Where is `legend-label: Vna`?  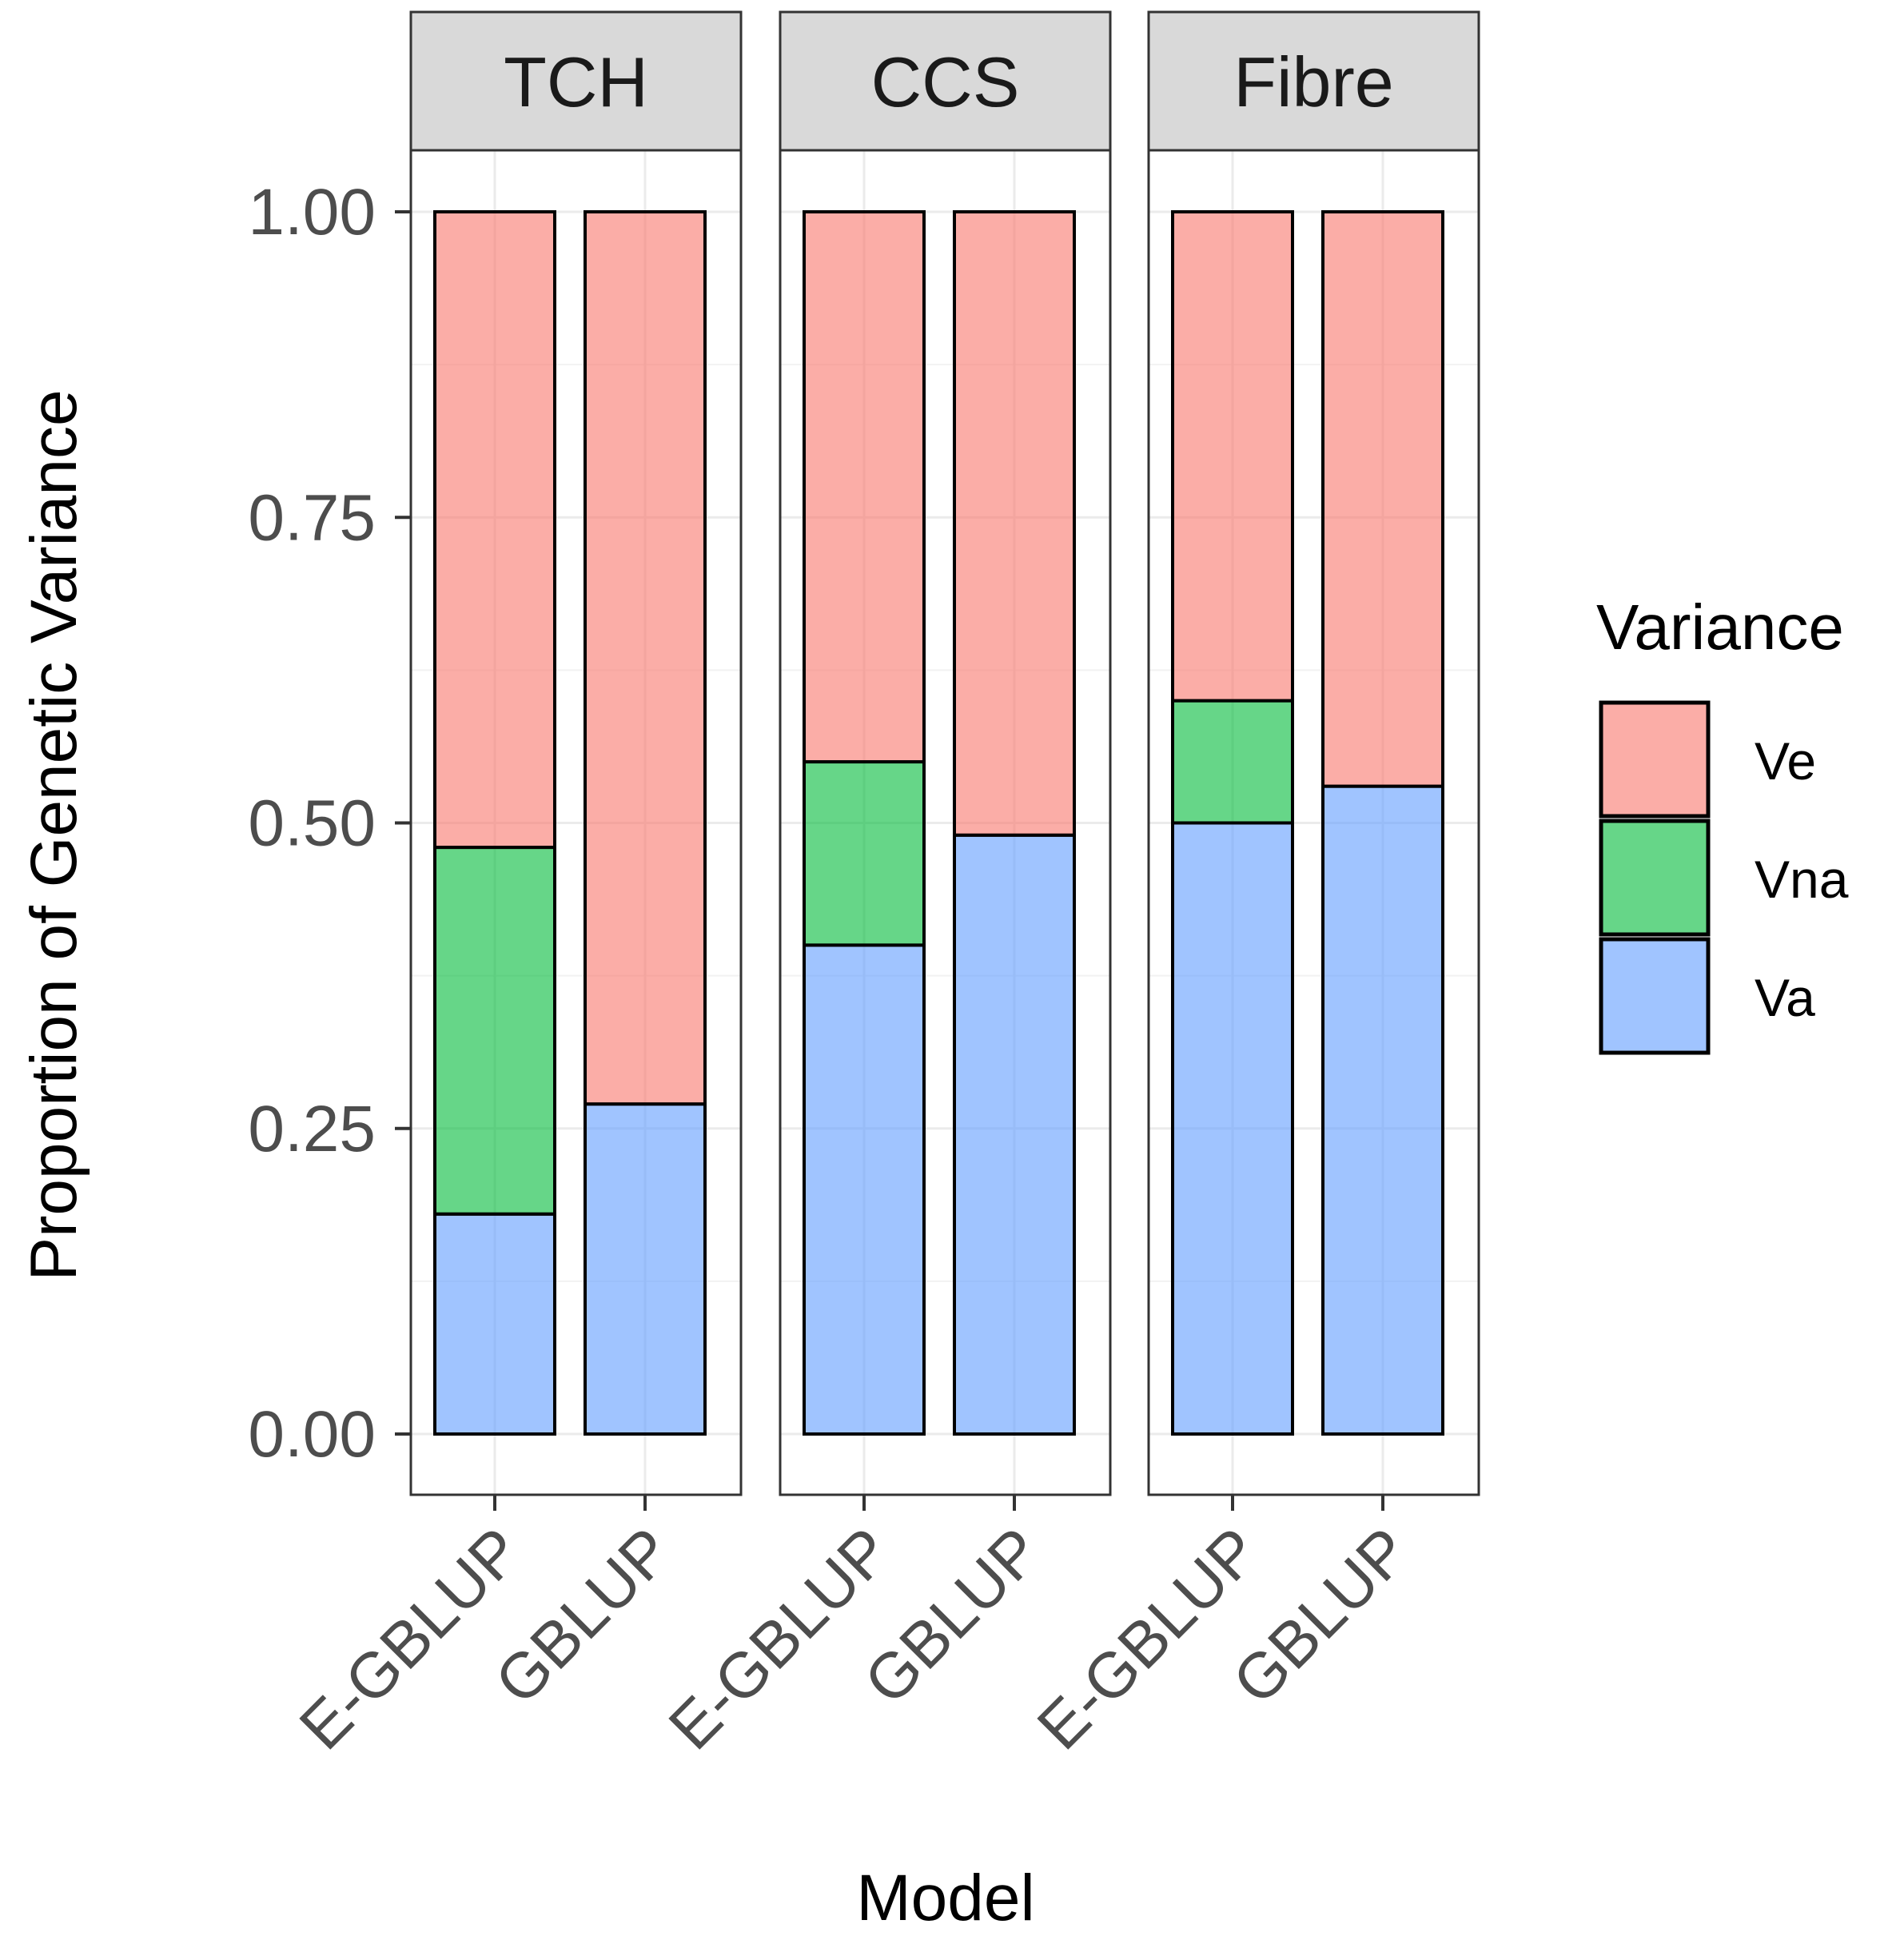 legend-label: Vna is located at coordinates (1802, 880).